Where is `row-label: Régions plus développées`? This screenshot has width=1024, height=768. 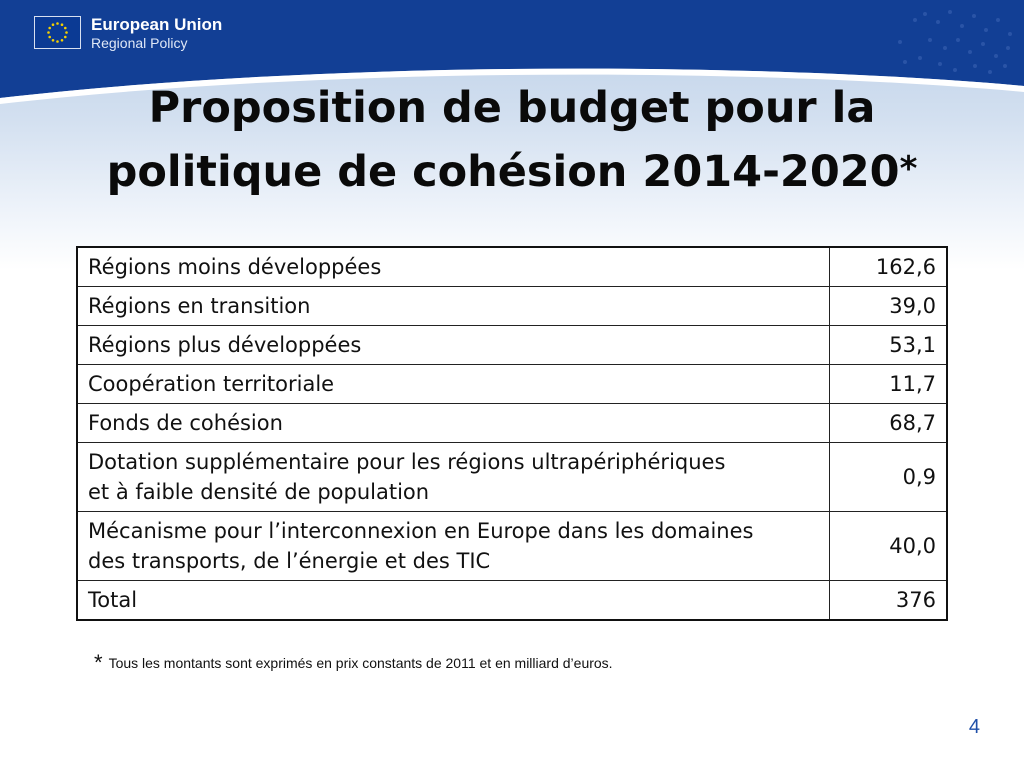 row-label: Régions plus développées is located at coordinates (453, 345).